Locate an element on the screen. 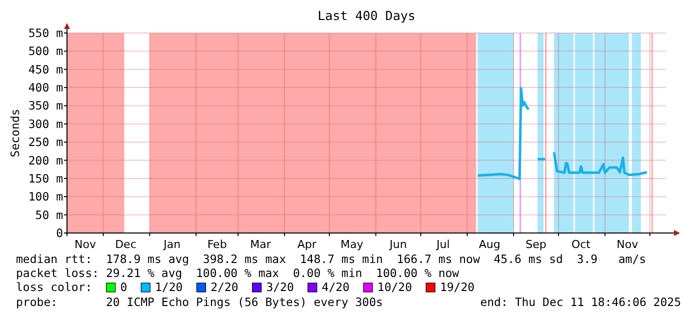  y-tick-label: 350 m is located at coordinates (46, 105).